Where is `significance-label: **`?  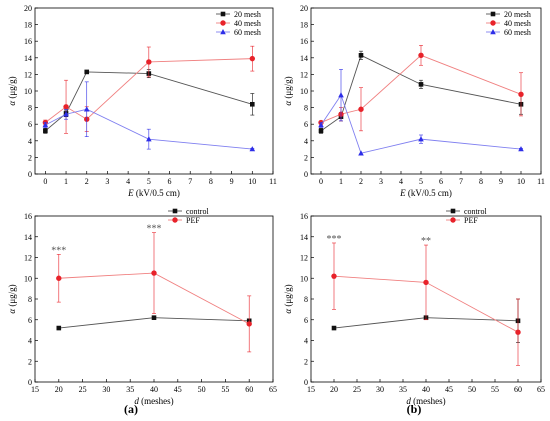 significance-label: ** is located at coordinates (426, 241).